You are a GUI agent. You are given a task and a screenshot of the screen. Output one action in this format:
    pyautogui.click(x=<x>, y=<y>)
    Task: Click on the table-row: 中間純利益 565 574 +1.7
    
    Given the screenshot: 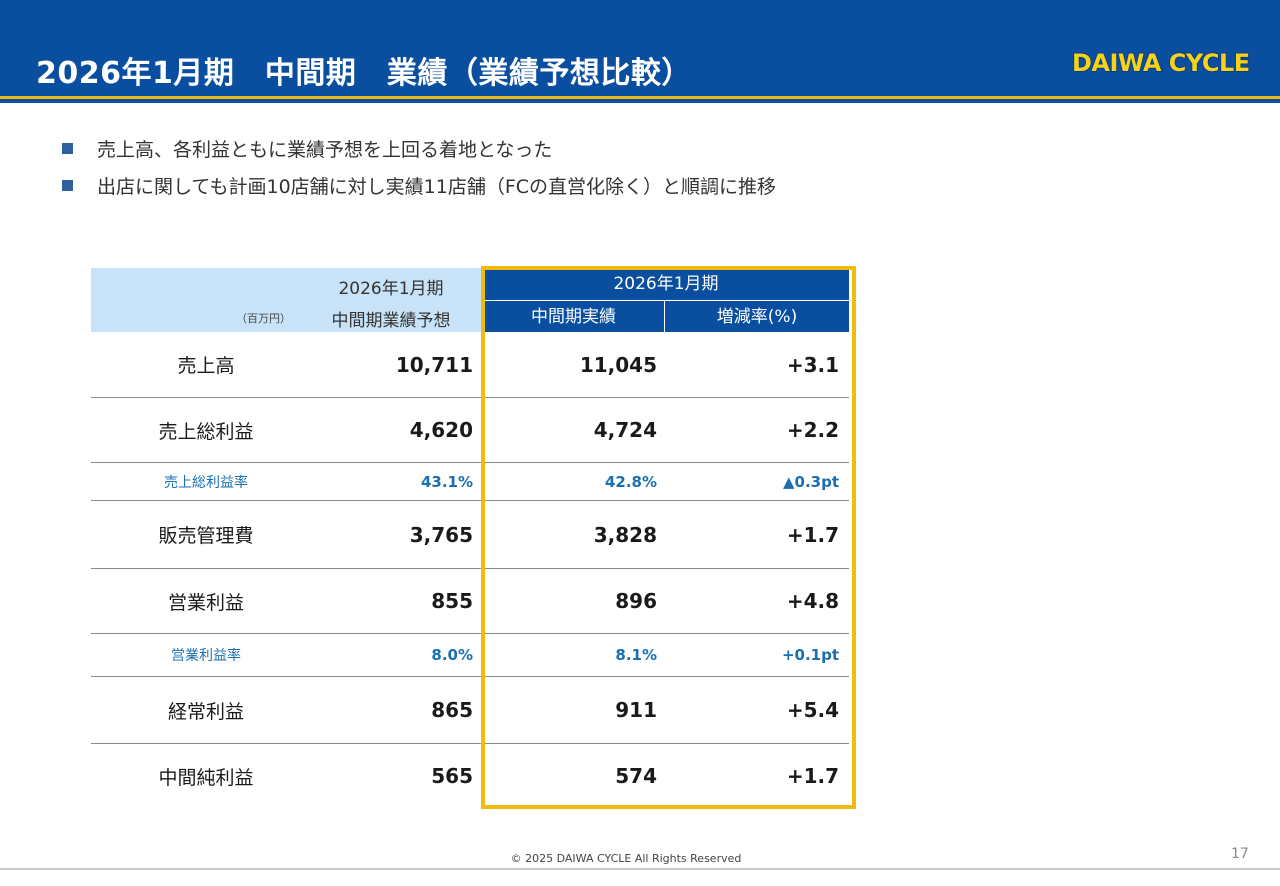 What is the action you would take?
    pyautogui.click(x=470, y=776)
    